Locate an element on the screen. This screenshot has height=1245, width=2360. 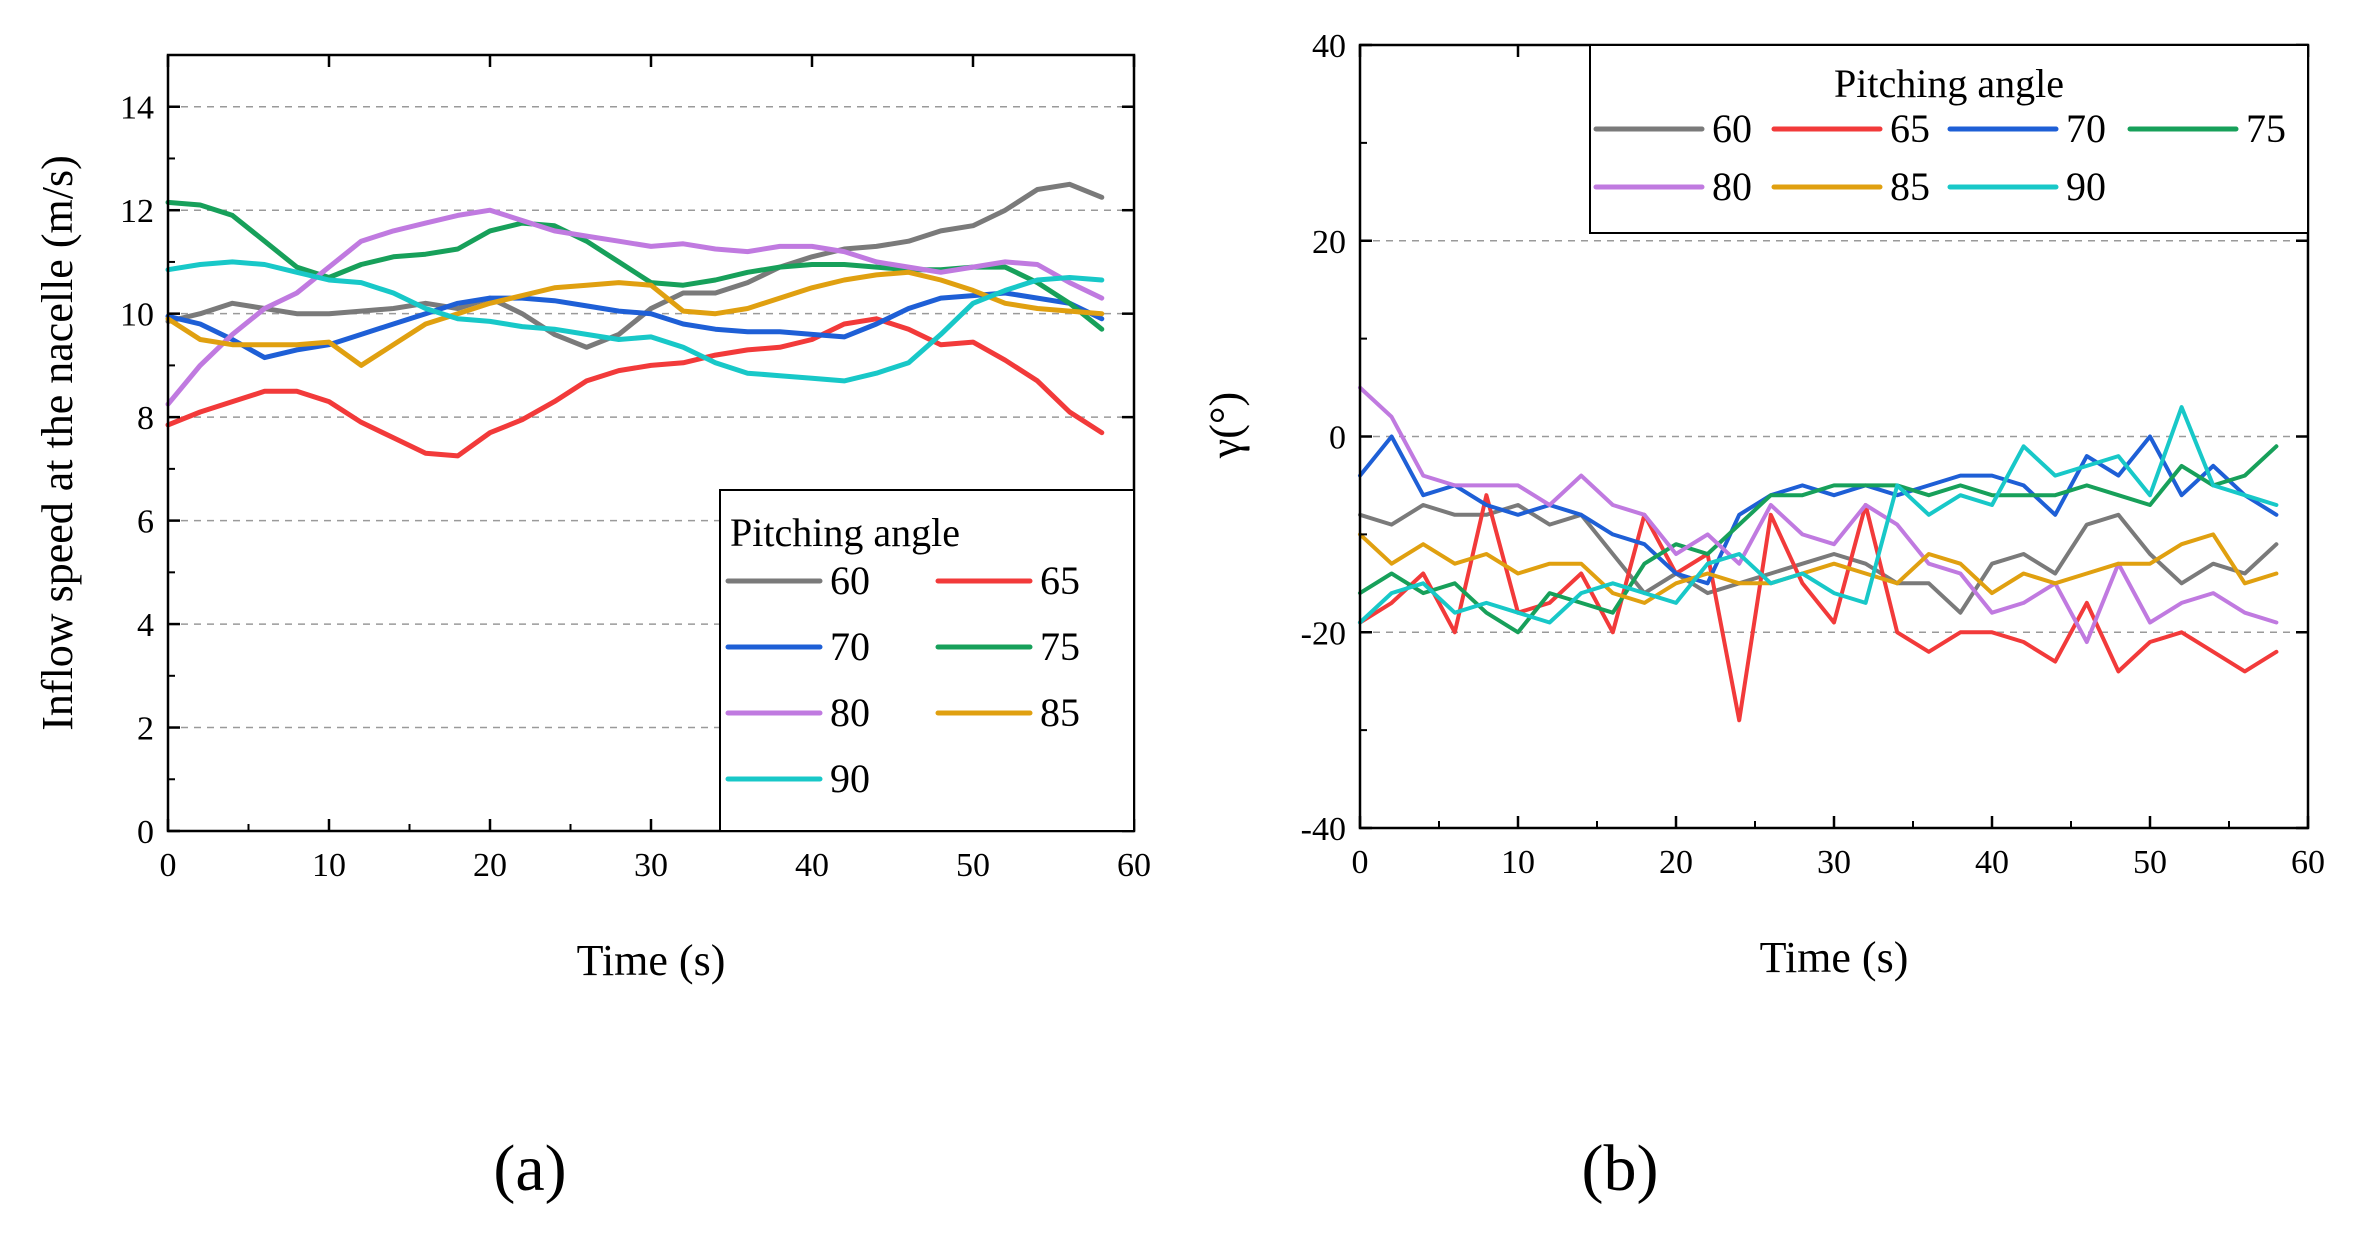
chart-a-legend-entries: 60 65 70 75 80 85 90 is located at coordinates (902, 679).